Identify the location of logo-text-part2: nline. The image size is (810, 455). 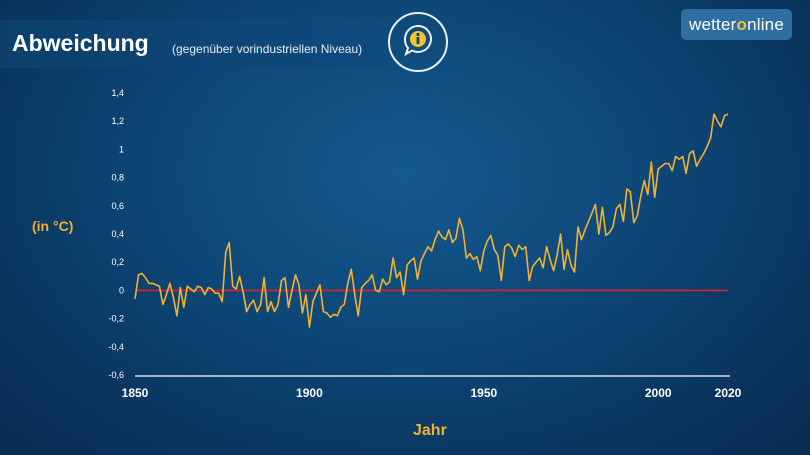
(765, 24).